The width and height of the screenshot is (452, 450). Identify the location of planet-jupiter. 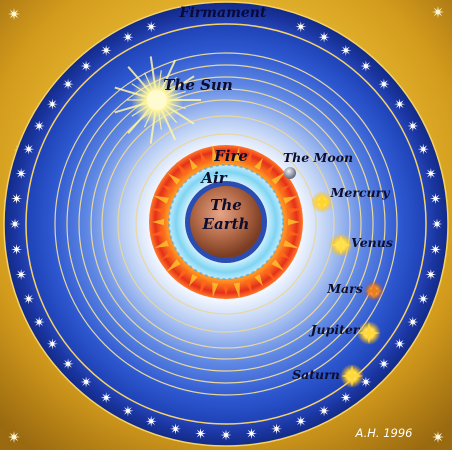
(369, 333).